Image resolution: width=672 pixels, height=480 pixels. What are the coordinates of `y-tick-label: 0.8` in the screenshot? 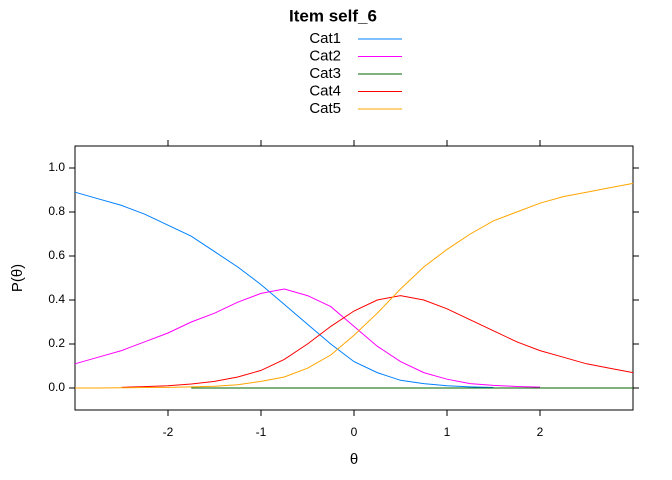 It's located at (56, 211).